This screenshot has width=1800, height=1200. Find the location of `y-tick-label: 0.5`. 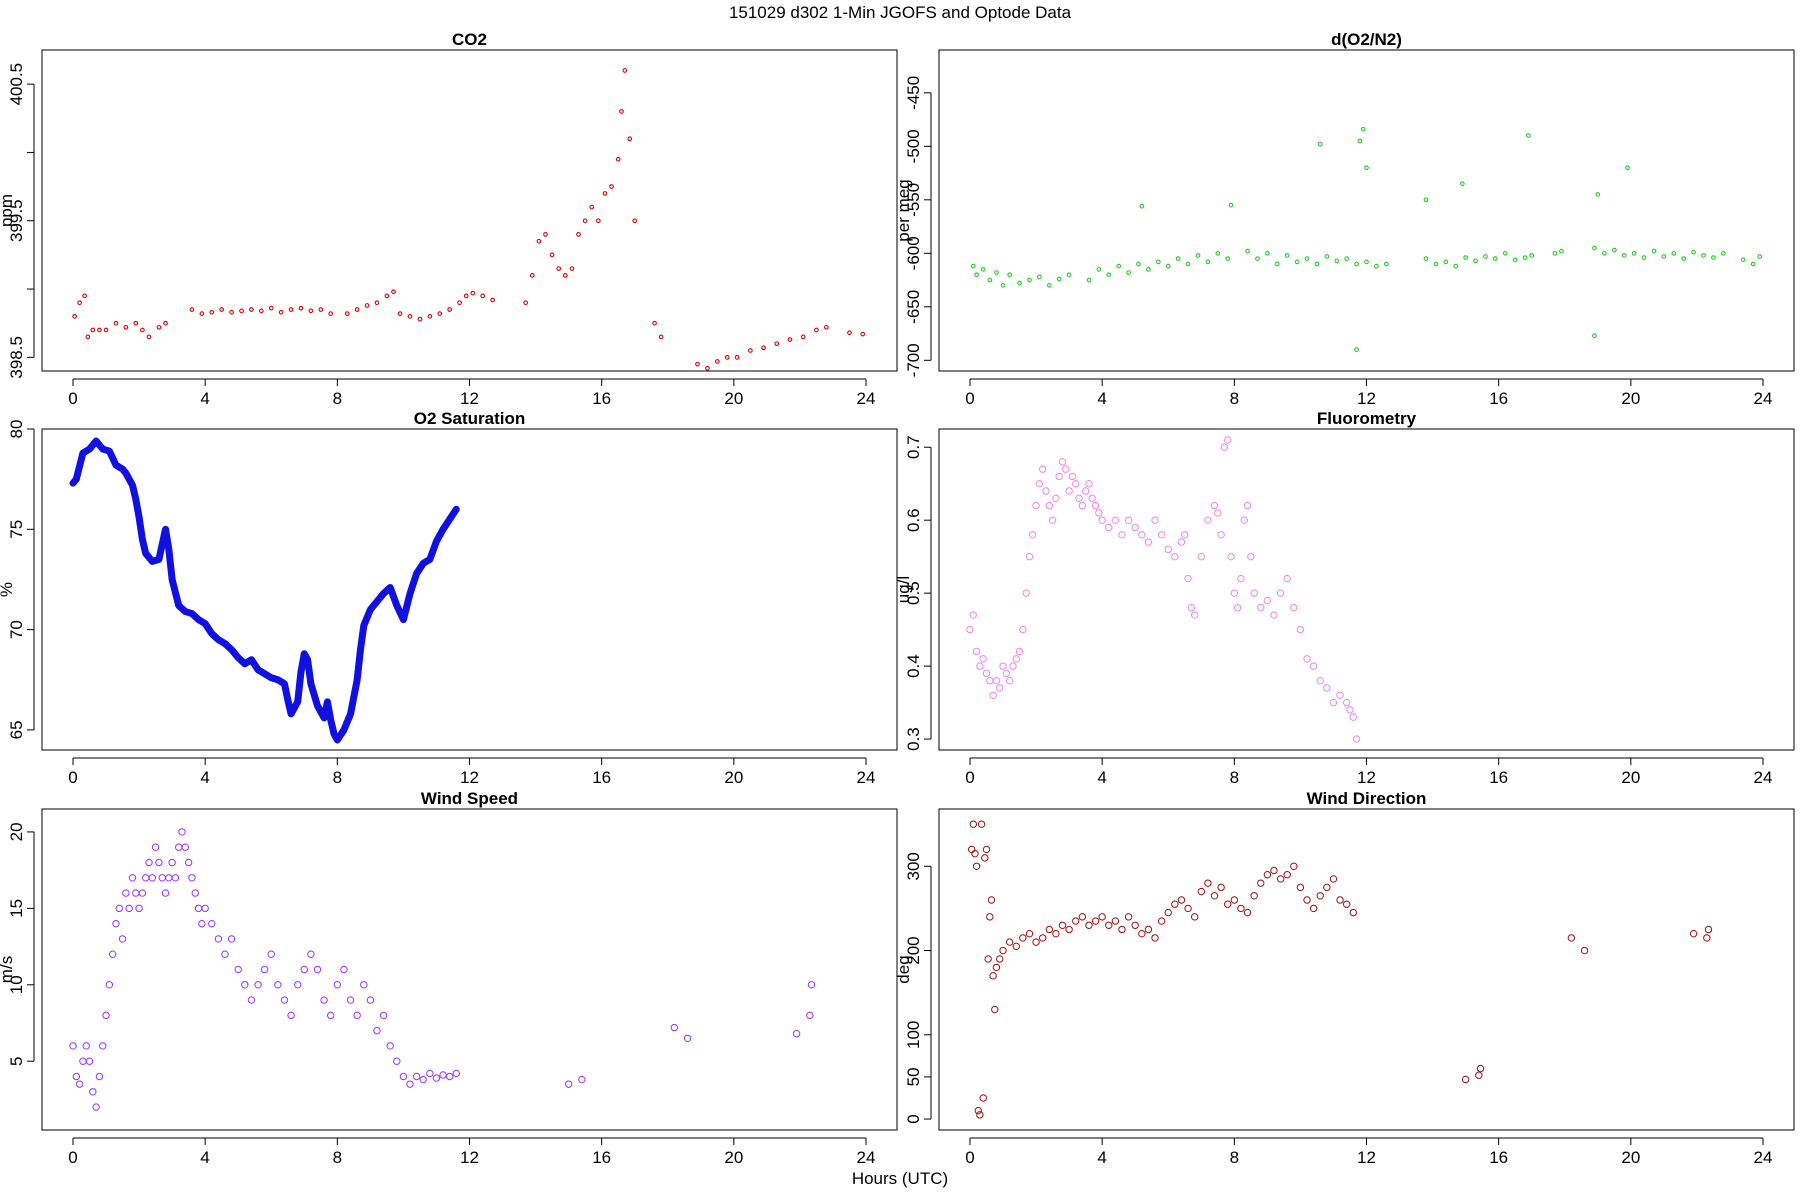

y-tick-label: 0.5 is located at coordinates (913, 593).